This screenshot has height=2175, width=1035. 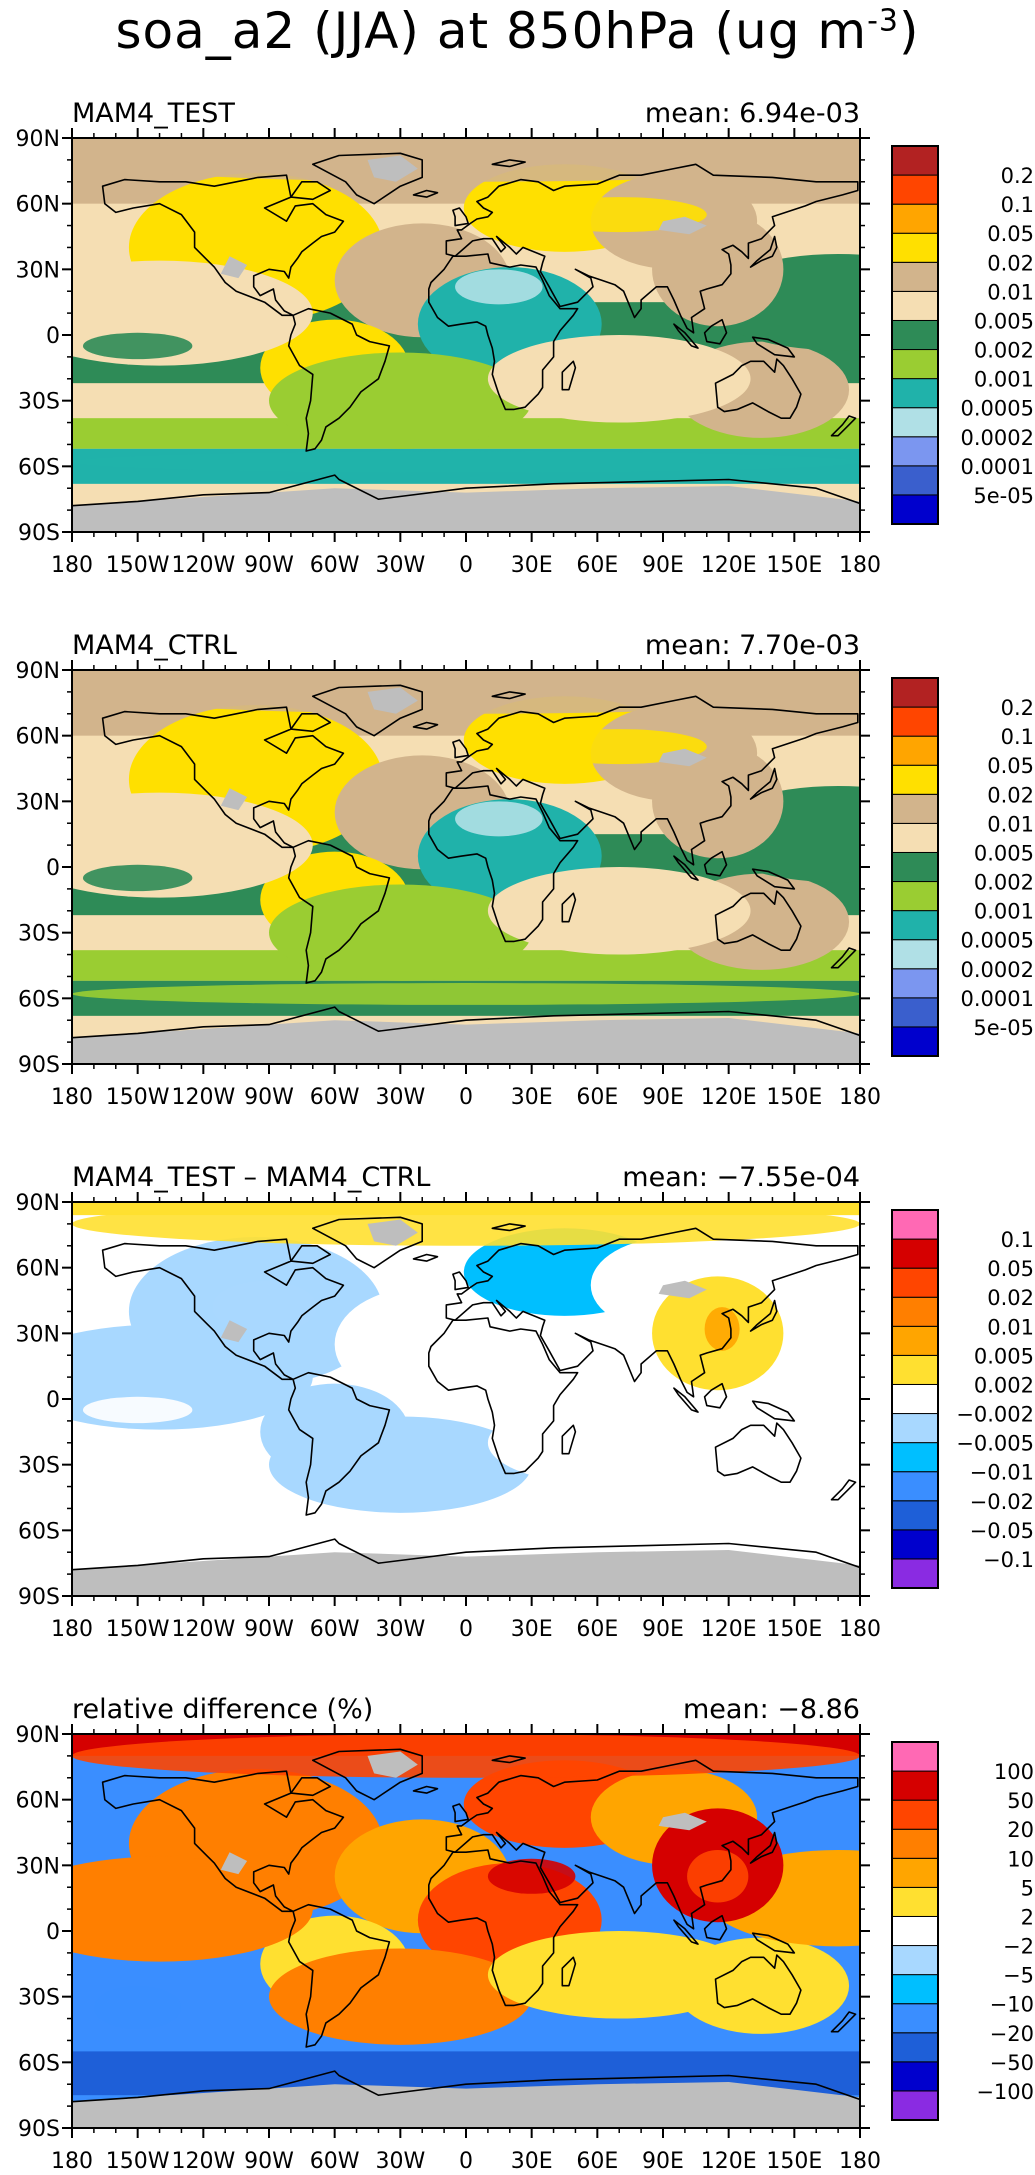 What do you see at coordinates (1002, 1473) in the screenshot?
I see `colorbar-label: −0.01` at bounding box center [1002, 1473].